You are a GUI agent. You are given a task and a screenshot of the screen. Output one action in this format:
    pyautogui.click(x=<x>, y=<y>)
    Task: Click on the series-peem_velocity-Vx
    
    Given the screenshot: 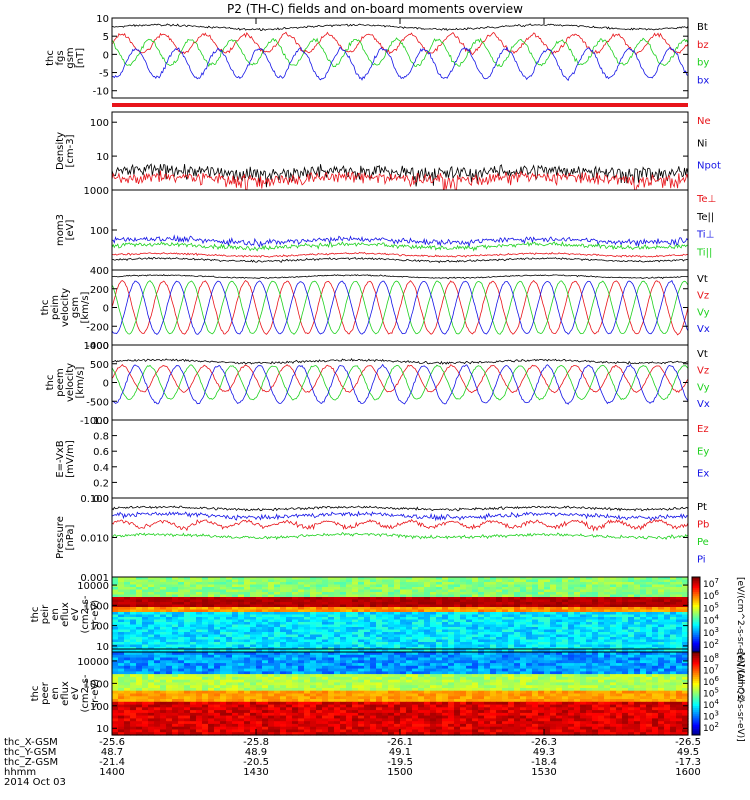 What is the action you would take?
    pyautogui.click(x=400, y=384)
    